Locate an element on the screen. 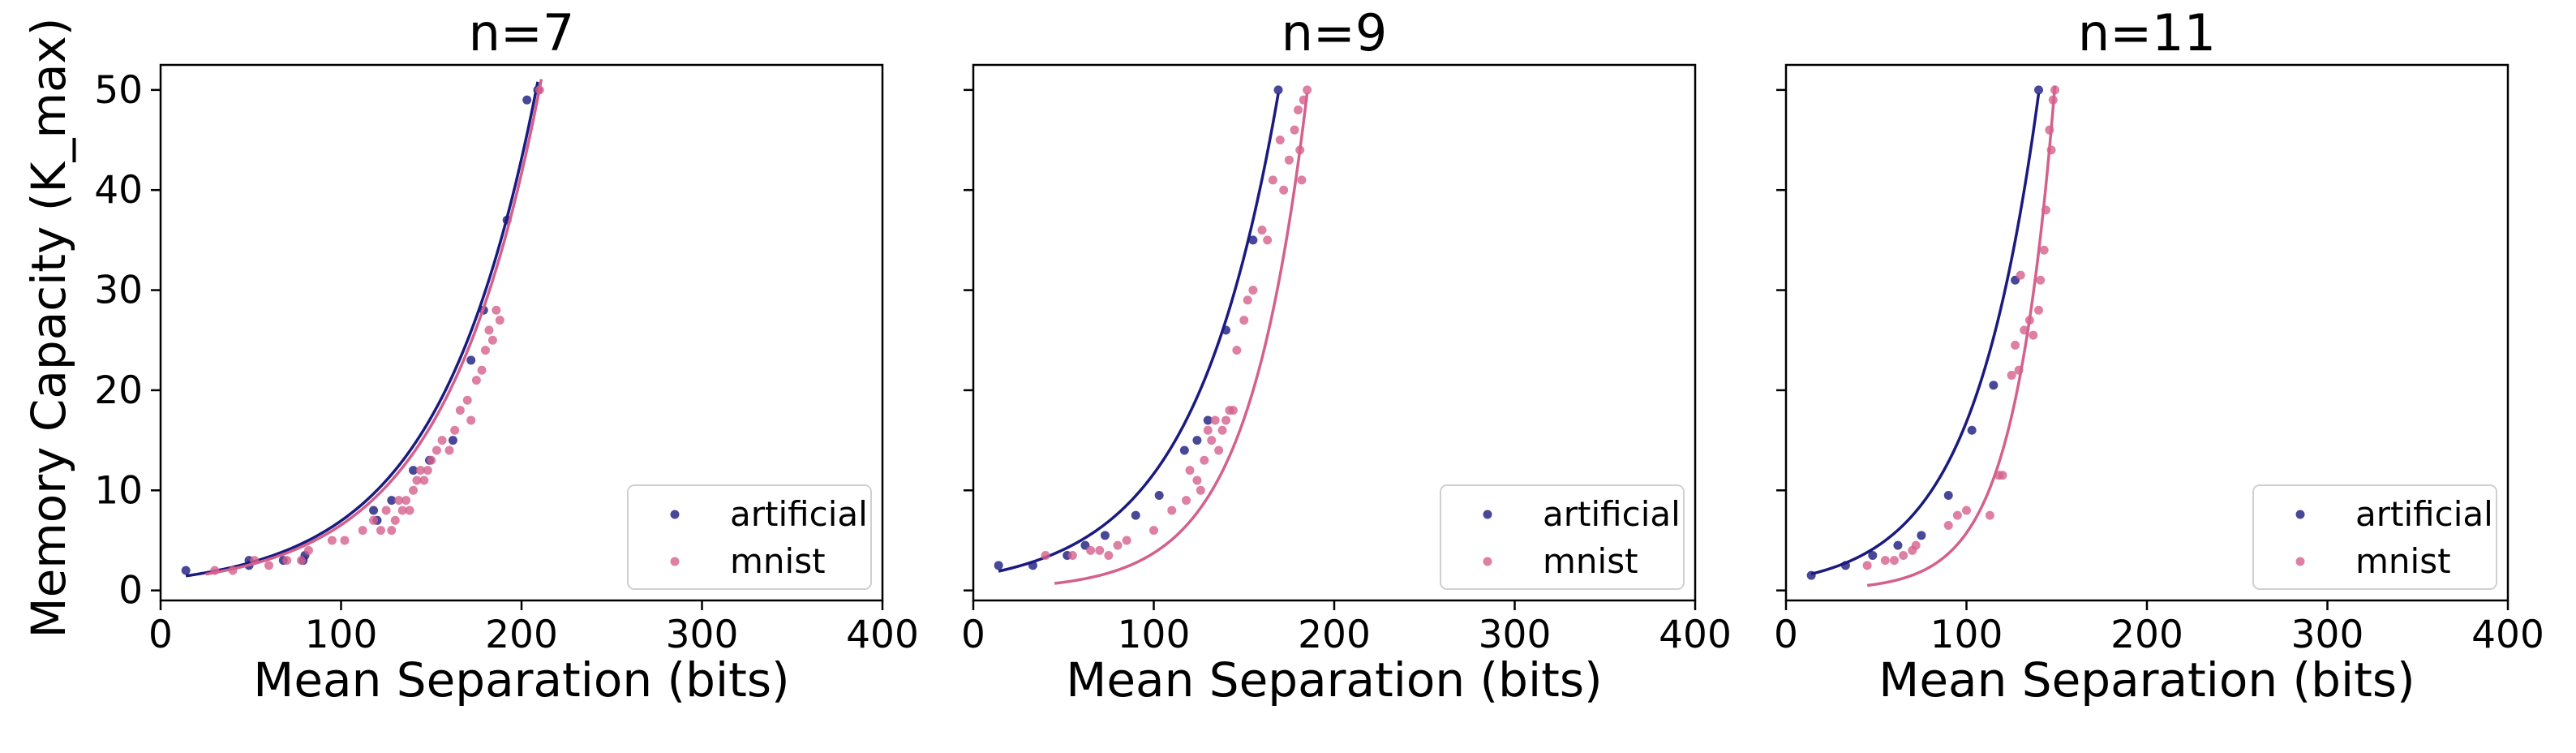 The image size is (2576, 753). y-tick-label: 20 is located at coordinates (119, 390).